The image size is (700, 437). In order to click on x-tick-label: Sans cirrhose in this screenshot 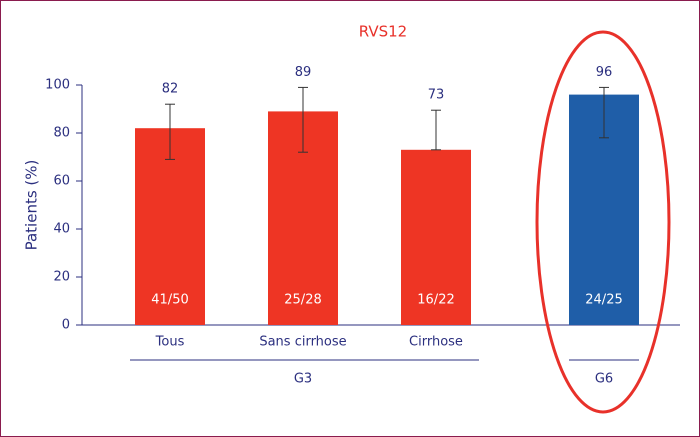, I will do `click(302, 342)`.